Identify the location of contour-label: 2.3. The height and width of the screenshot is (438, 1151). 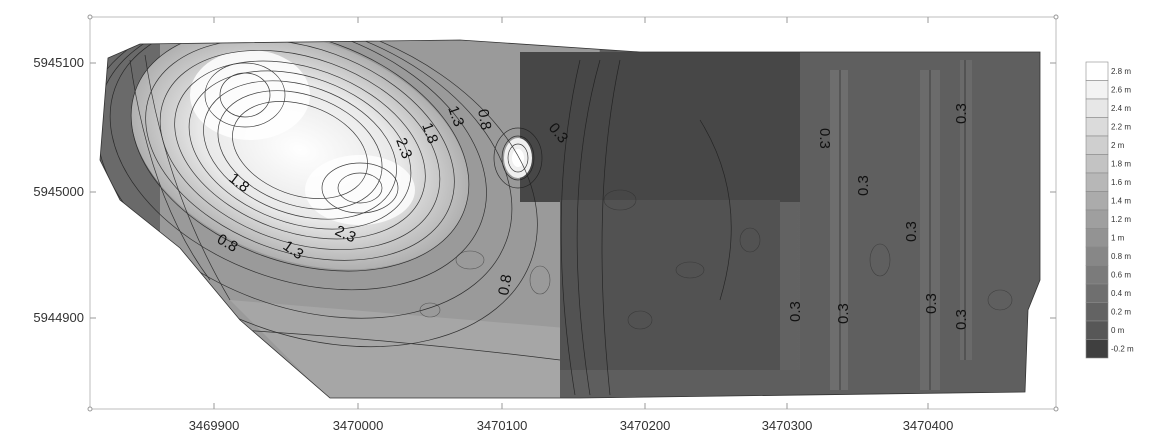
(403, 148).